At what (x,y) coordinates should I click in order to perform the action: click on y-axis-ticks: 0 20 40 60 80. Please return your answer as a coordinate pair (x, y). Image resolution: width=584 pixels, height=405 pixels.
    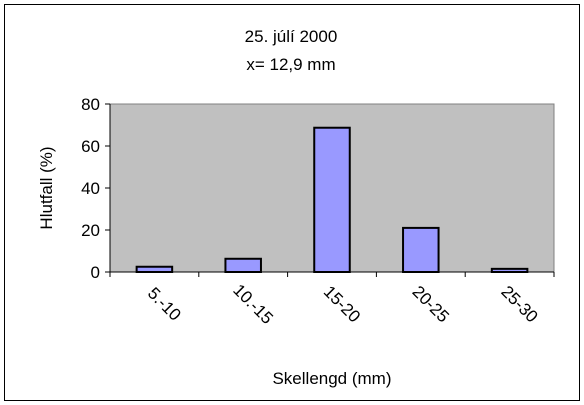
    Looking at the image, I should click on (95, 188).